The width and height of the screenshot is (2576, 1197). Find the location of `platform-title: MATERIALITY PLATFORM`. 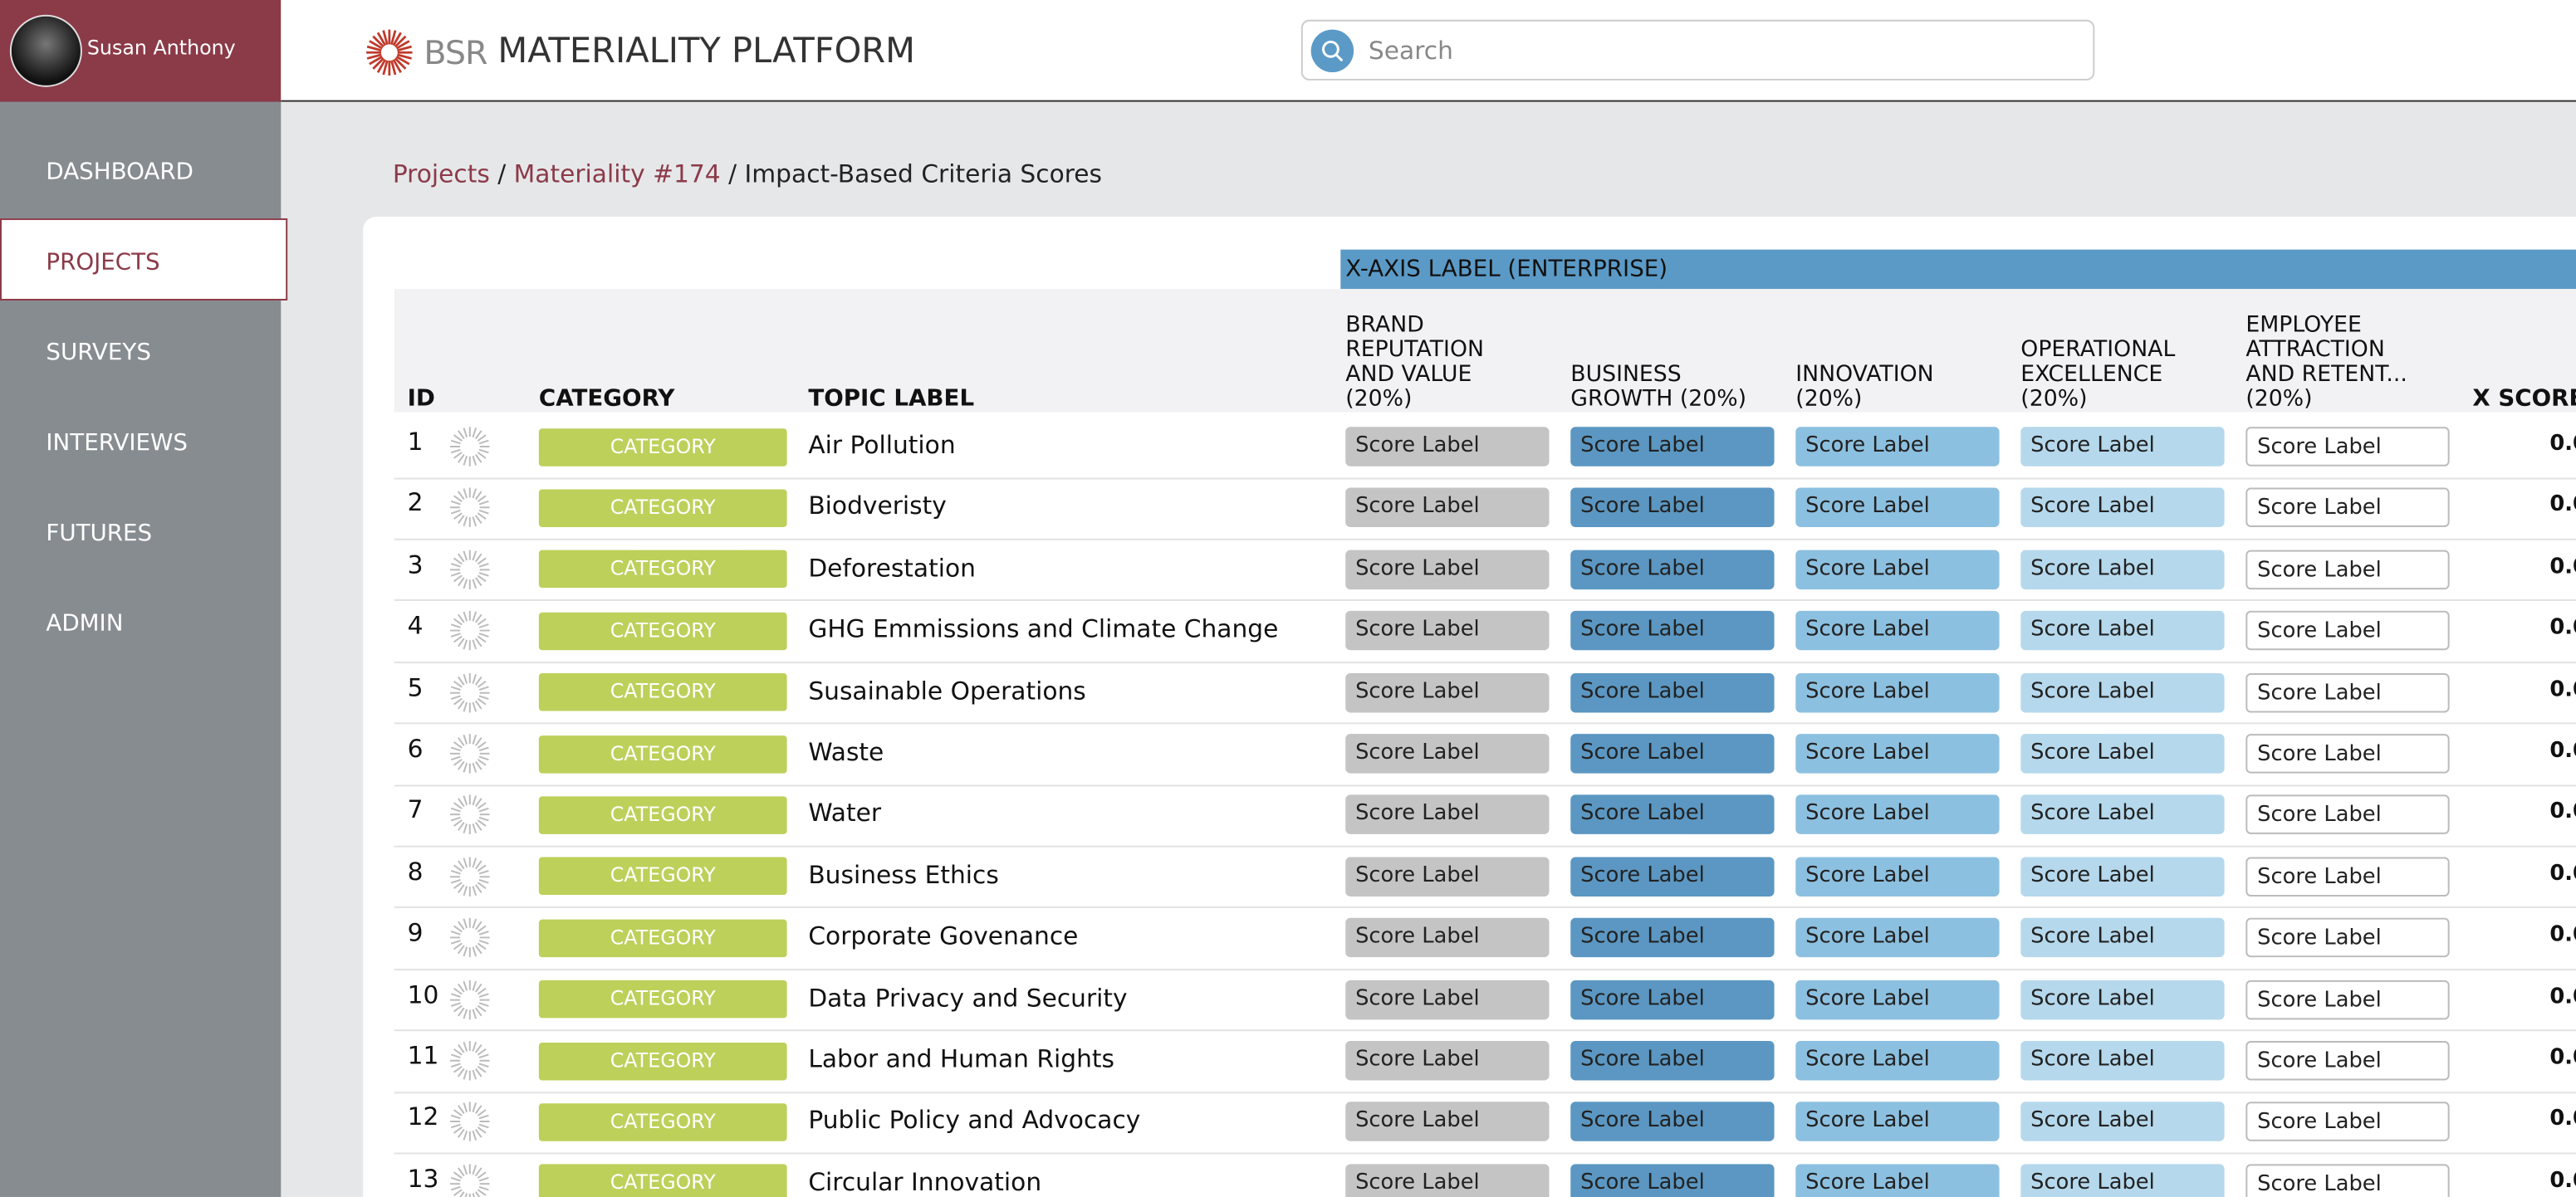

platform-title: MATERIALITY PLATFORM is located at coordinates (707, 51).